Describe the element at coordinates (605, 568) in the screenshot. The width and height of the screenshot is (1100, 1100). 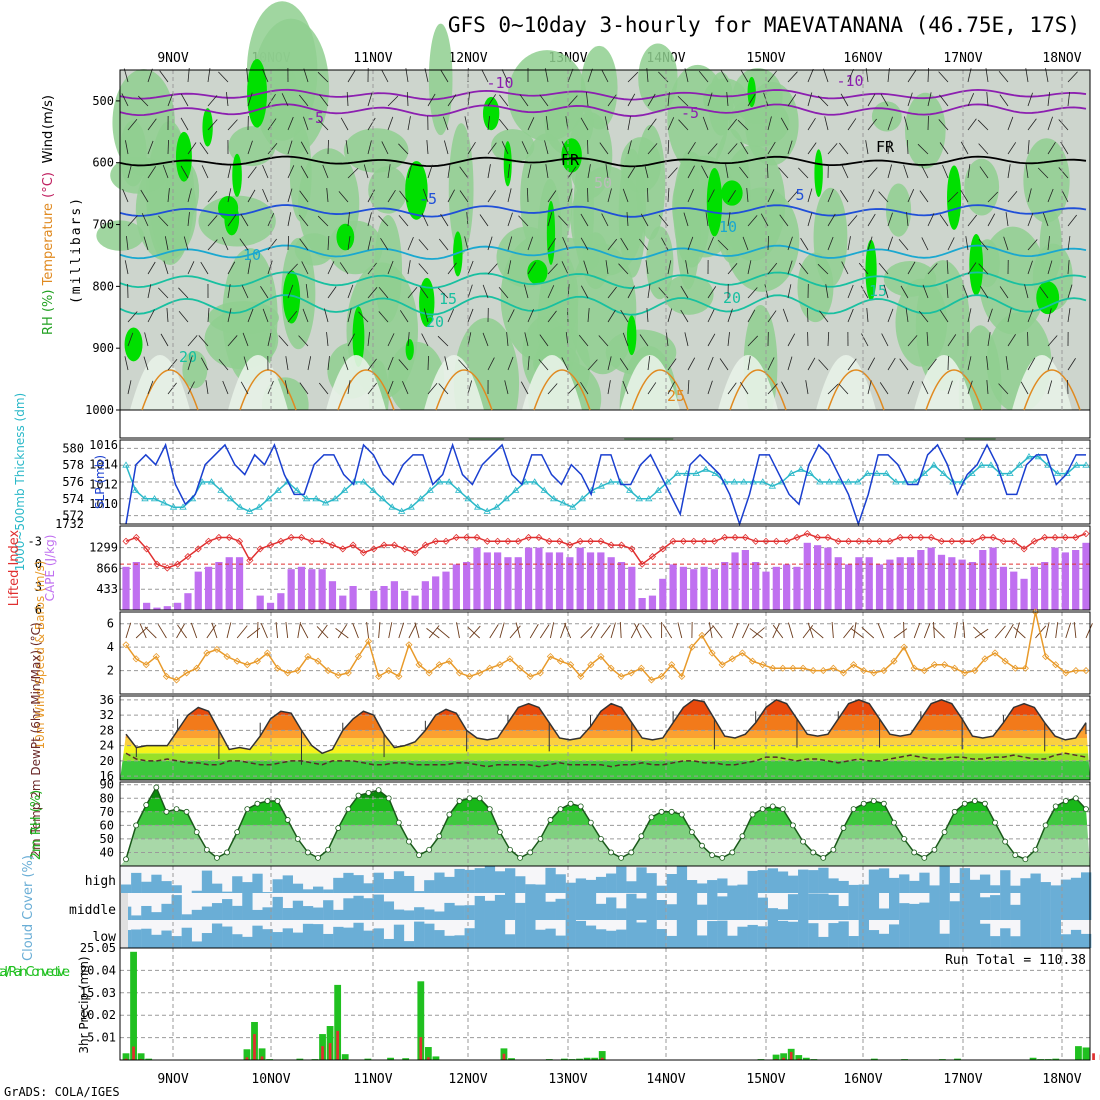
I see `cape-frame` at that location.